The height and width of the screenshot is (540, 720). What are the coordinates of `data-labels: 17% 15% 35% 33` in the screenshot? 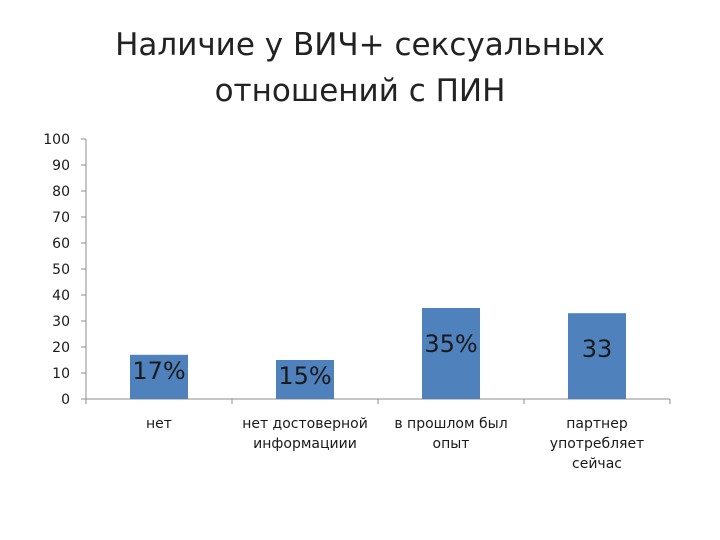 It's located at (372, 360).